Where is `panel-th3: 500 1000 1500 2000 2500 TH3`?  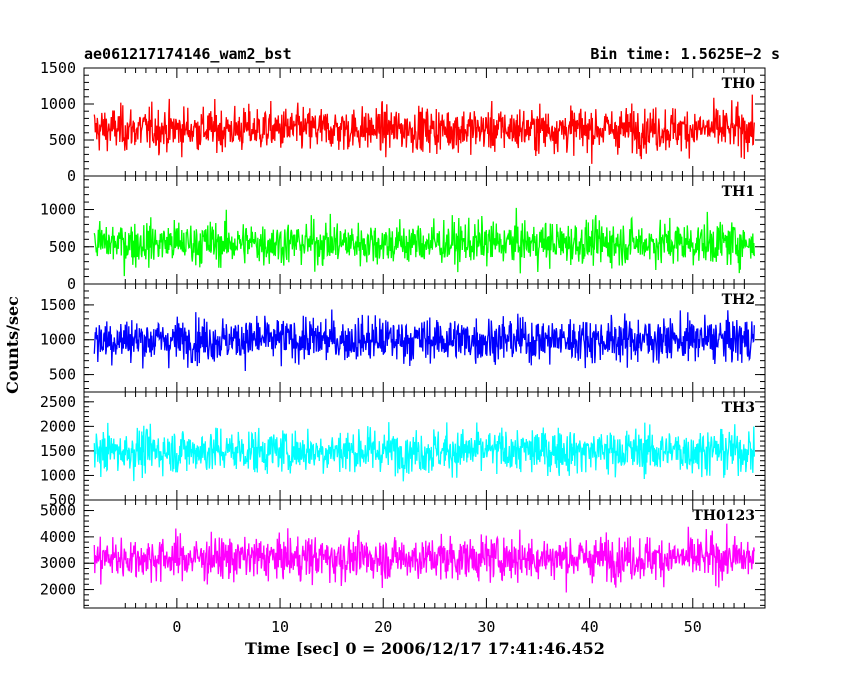
panel-th3: 500 1000 1500 2000 2500 TH3 is located at coordinates (403, 450).